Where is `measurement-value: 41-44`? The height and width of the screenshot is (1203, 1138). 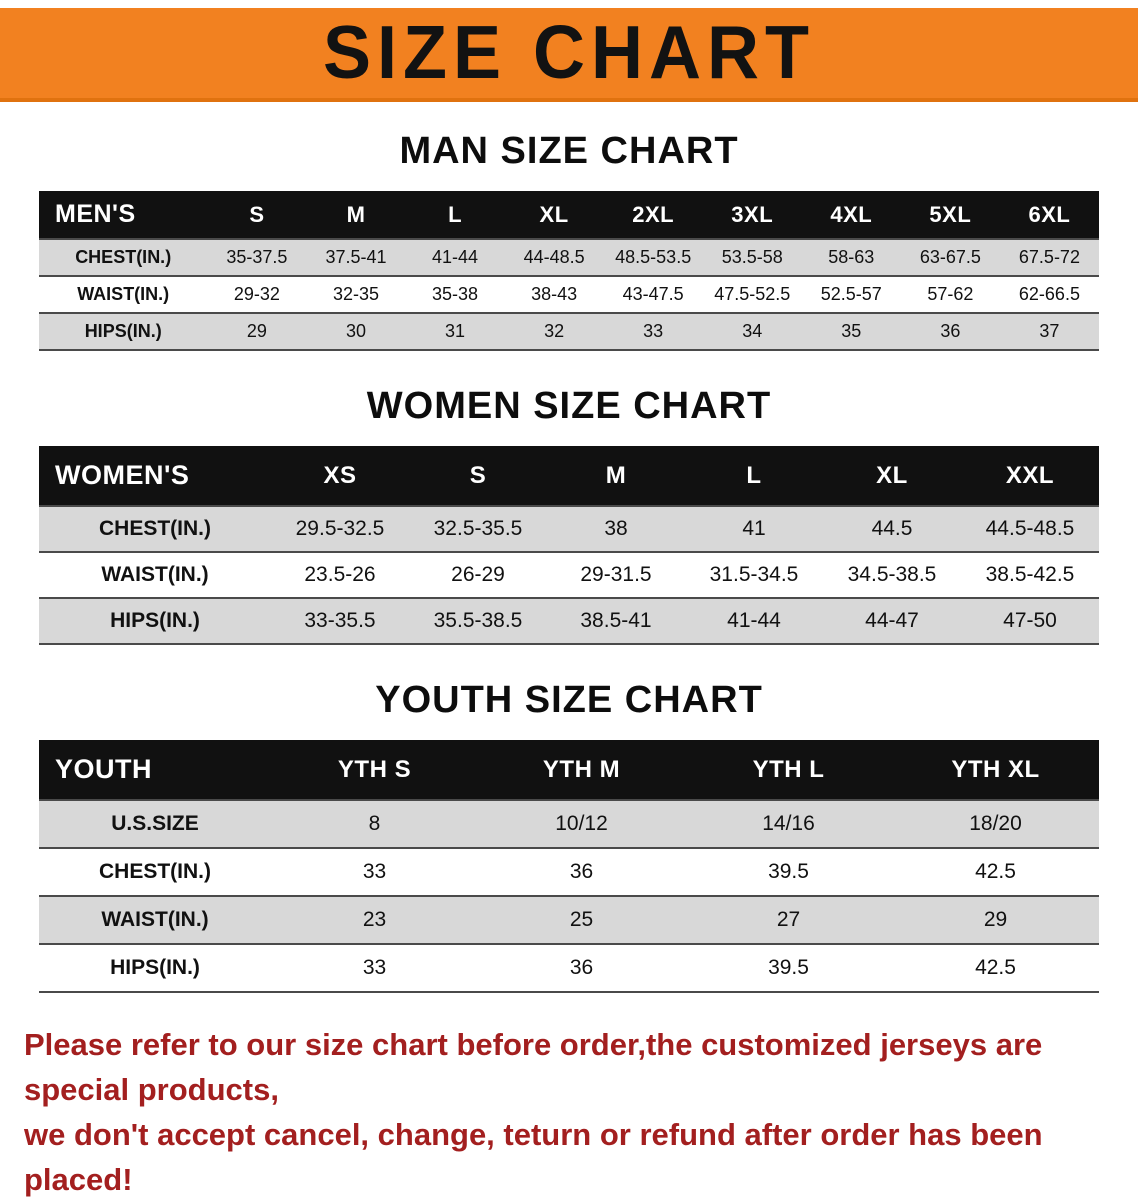
measurement-value: 41-44 is located at coordinates (754, 621).